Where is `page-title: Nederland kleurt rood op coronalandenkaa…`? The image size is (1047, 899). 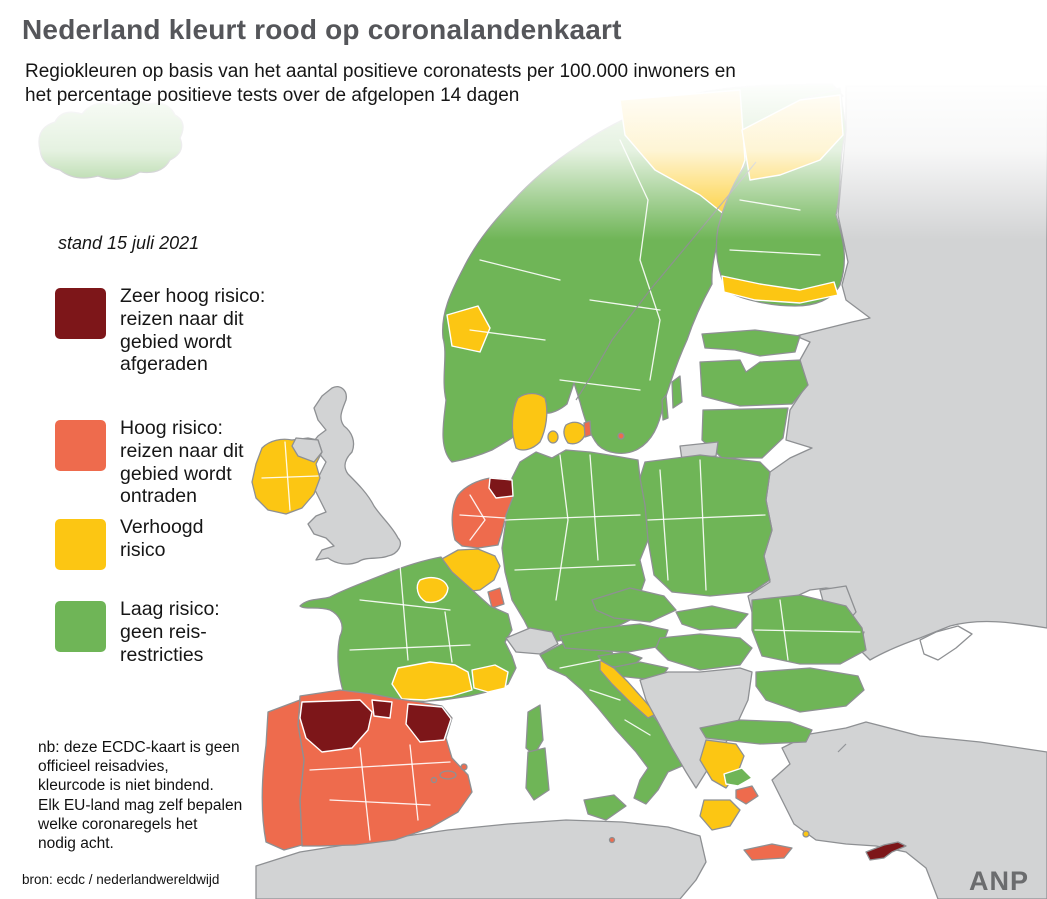 page-title: Nederland kleurt rood op coronalandenkaa… is located at coordinates (322, 29).